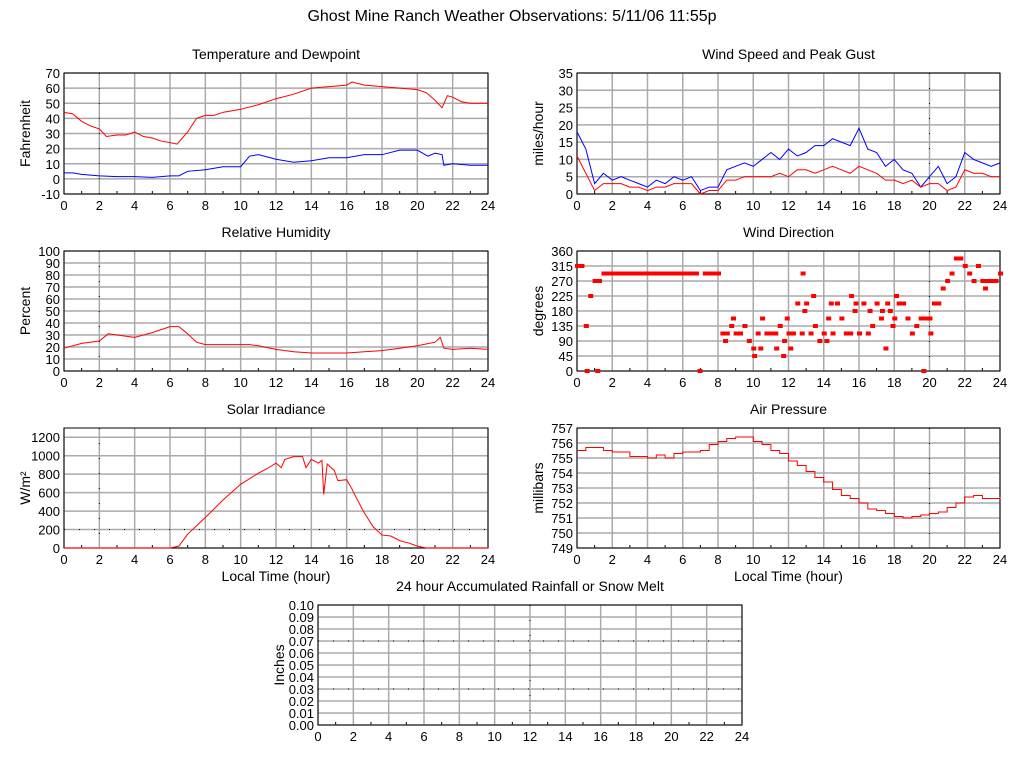 The width and height of the screenshot is (1024, 768). What do you see at coordinates (301, 677) in the screenshot?
I see `y-tick-label: 0.04` at bounding box center [301, 677].